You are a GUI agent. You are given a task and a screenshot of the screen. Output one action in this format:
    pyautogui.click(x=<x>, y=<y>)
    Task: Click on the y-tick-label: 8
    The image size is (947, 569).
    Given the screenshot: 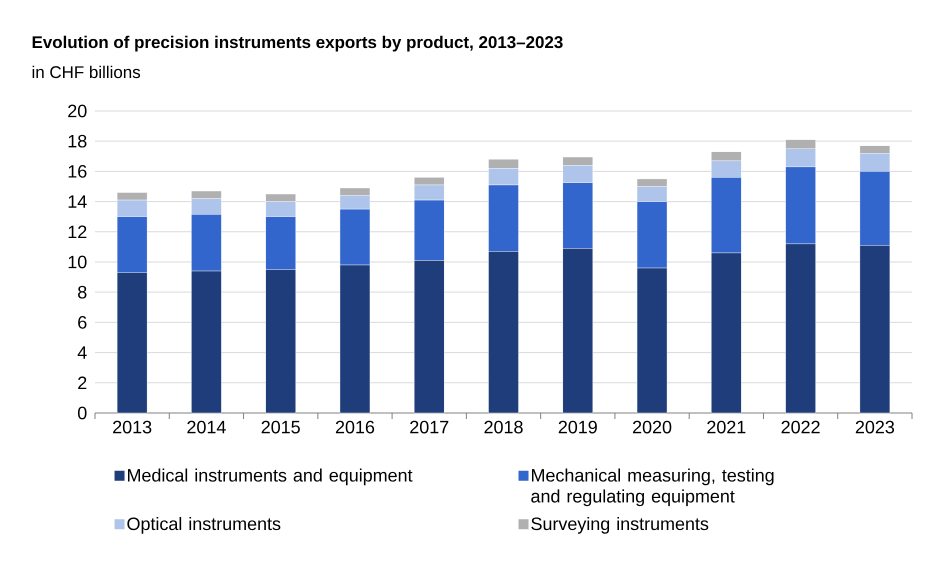 What is the action you would take?
    pyautogui.click(x=82, y=292)
    